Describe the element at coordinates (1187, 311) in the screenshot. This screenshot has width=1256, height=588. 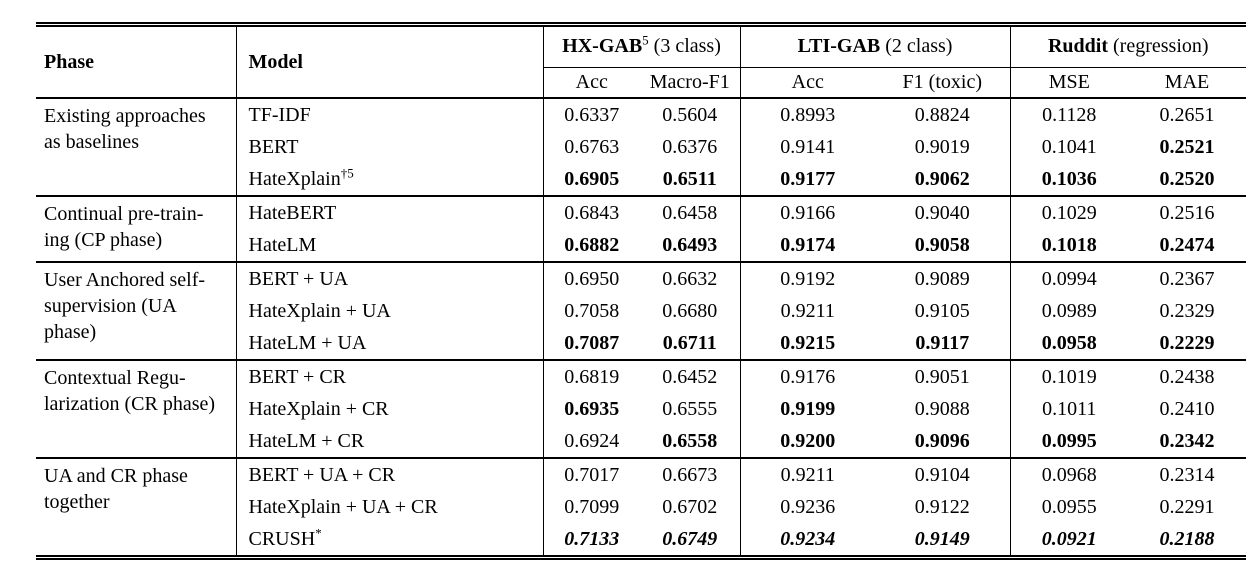
I see `metric-value: 0.2329` at that location.